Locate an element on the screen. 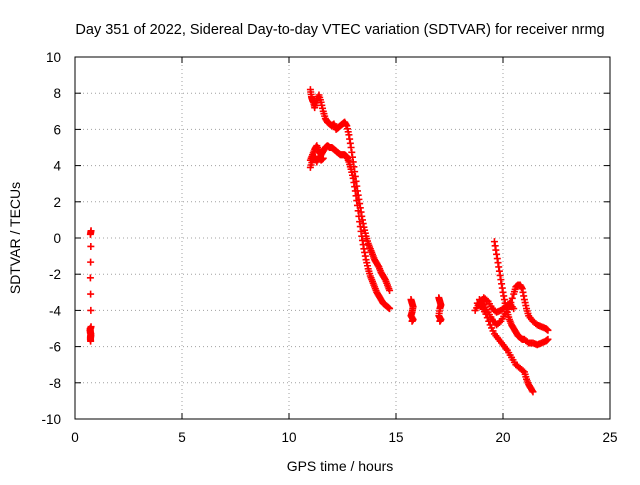 The width and height of the screenshot is (640, 485). y-tick-label: 2 is located at coordinates (57, 202).